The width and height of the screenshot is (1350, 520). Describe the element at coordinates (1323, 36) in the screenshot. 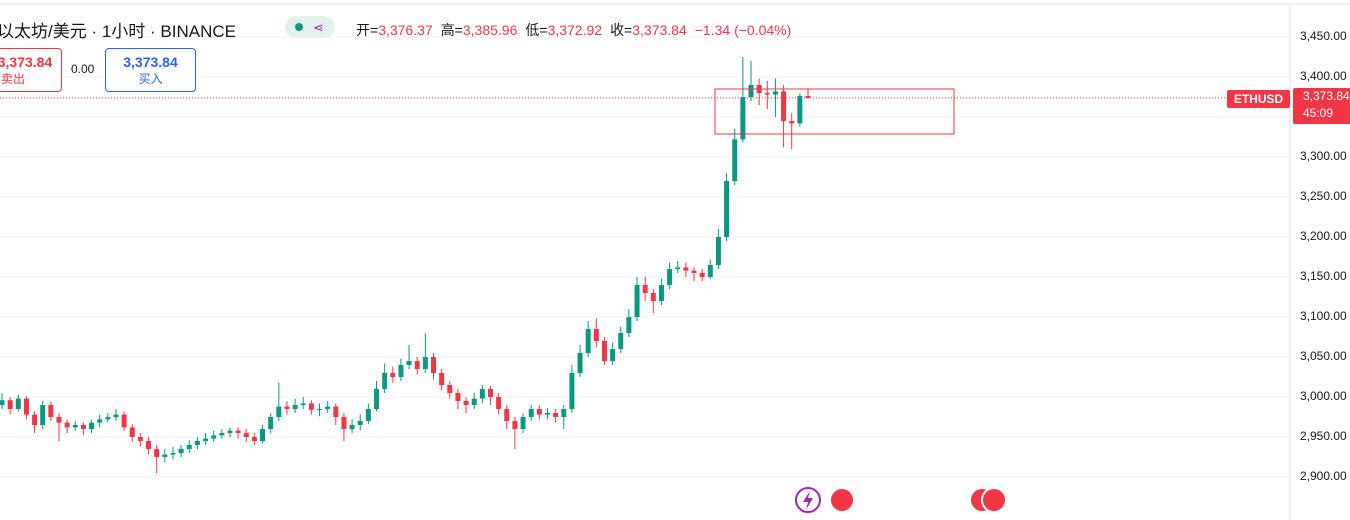

I see `y-tick-label: 3,450.00` at that location.